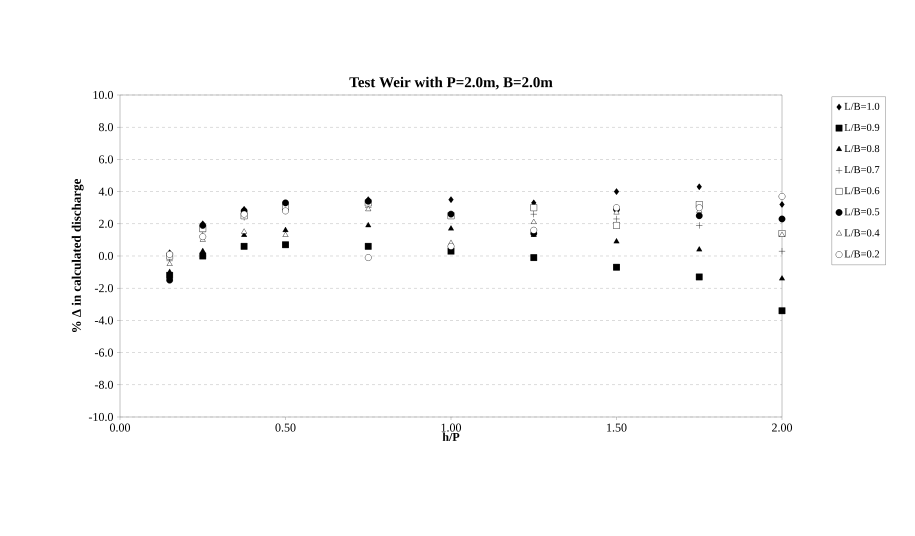 The height and width of the screenshot is (536, 915). Describe the element at coordinates (104, 352) in the screenshot. I see `y-tick-label: -6.0` at that location.